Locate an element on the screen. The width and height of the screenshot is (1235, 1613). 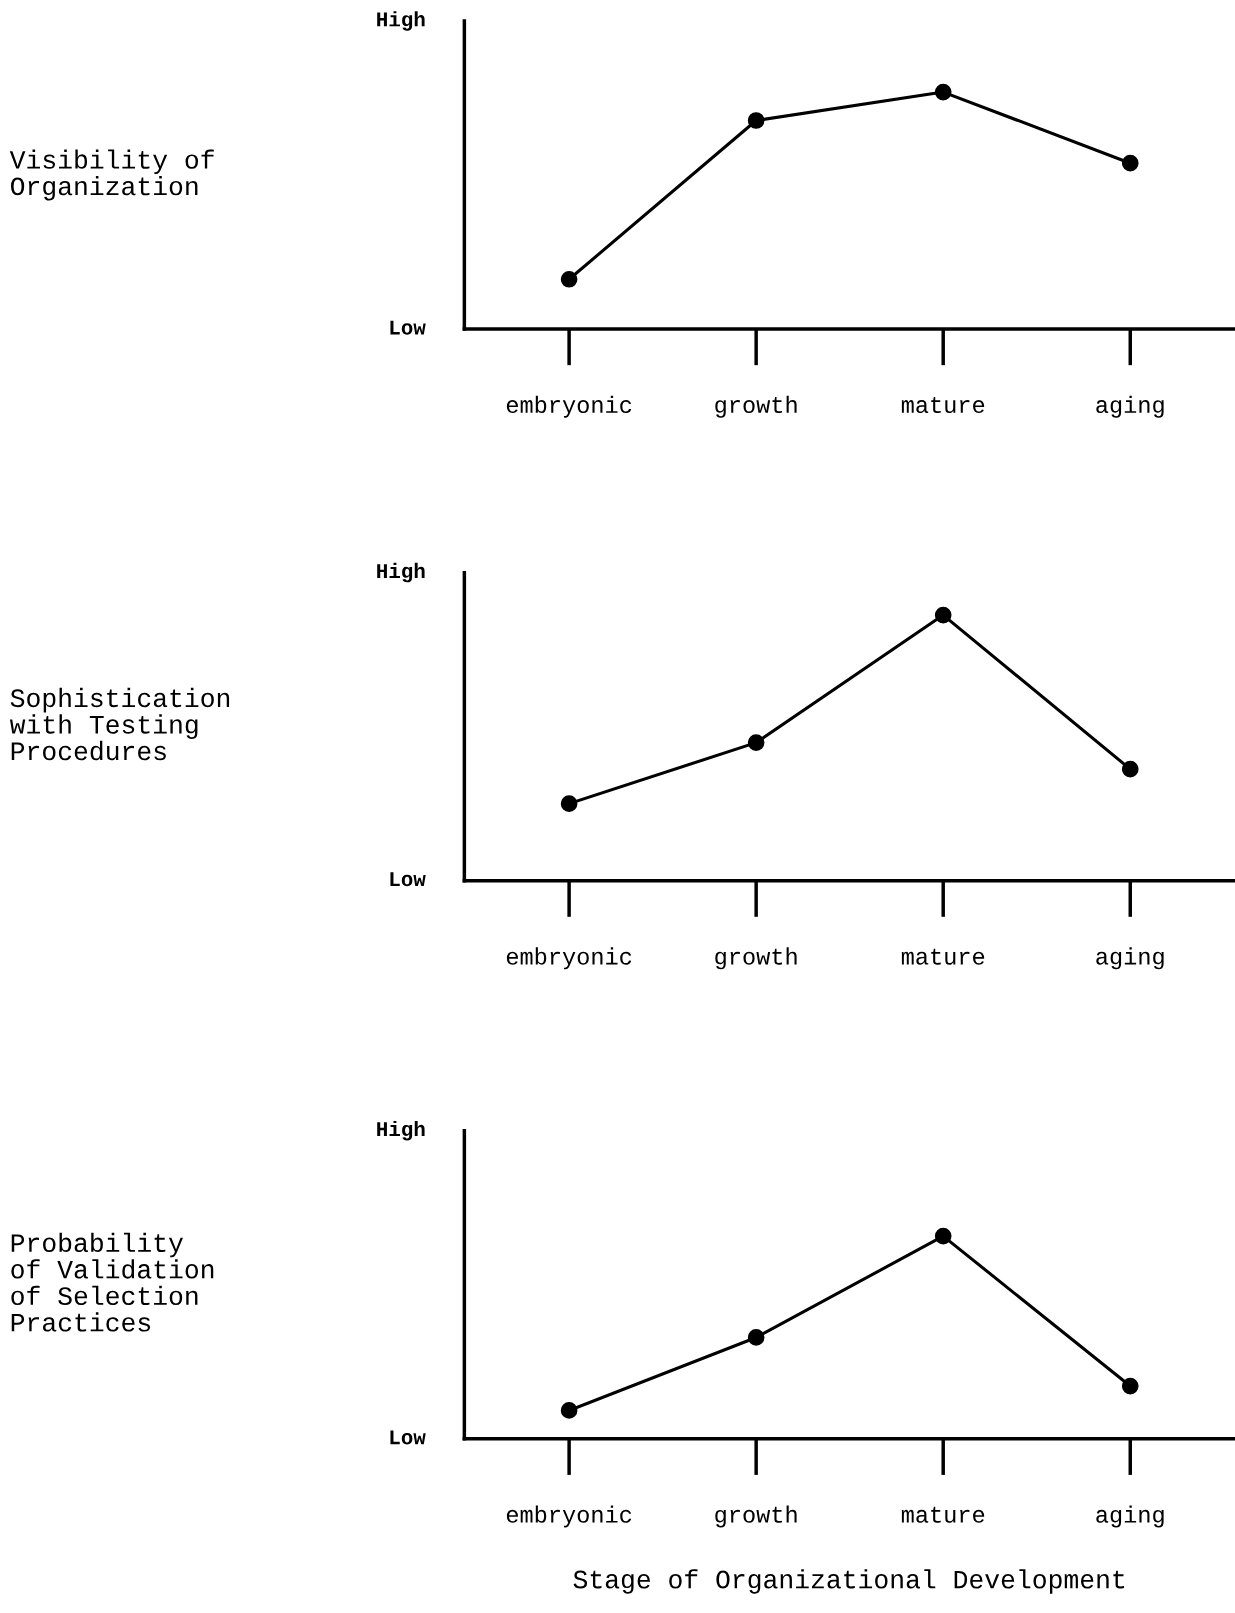
y-axis-title: Sophistication with Testing Procedures is located at coordinates (119, 724).